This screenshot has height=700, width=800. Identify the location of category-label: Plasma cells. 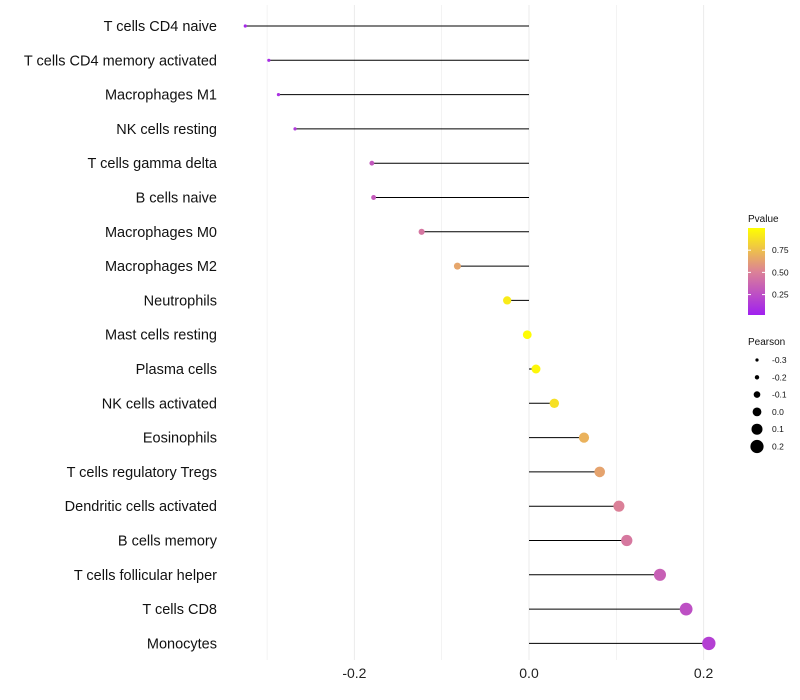
(176, 370).